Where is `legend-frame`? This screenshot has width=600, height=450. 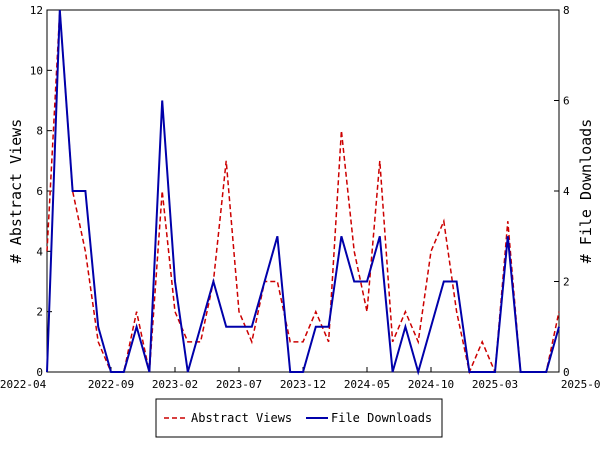 legend-frame is located at coordinates (299, 418).